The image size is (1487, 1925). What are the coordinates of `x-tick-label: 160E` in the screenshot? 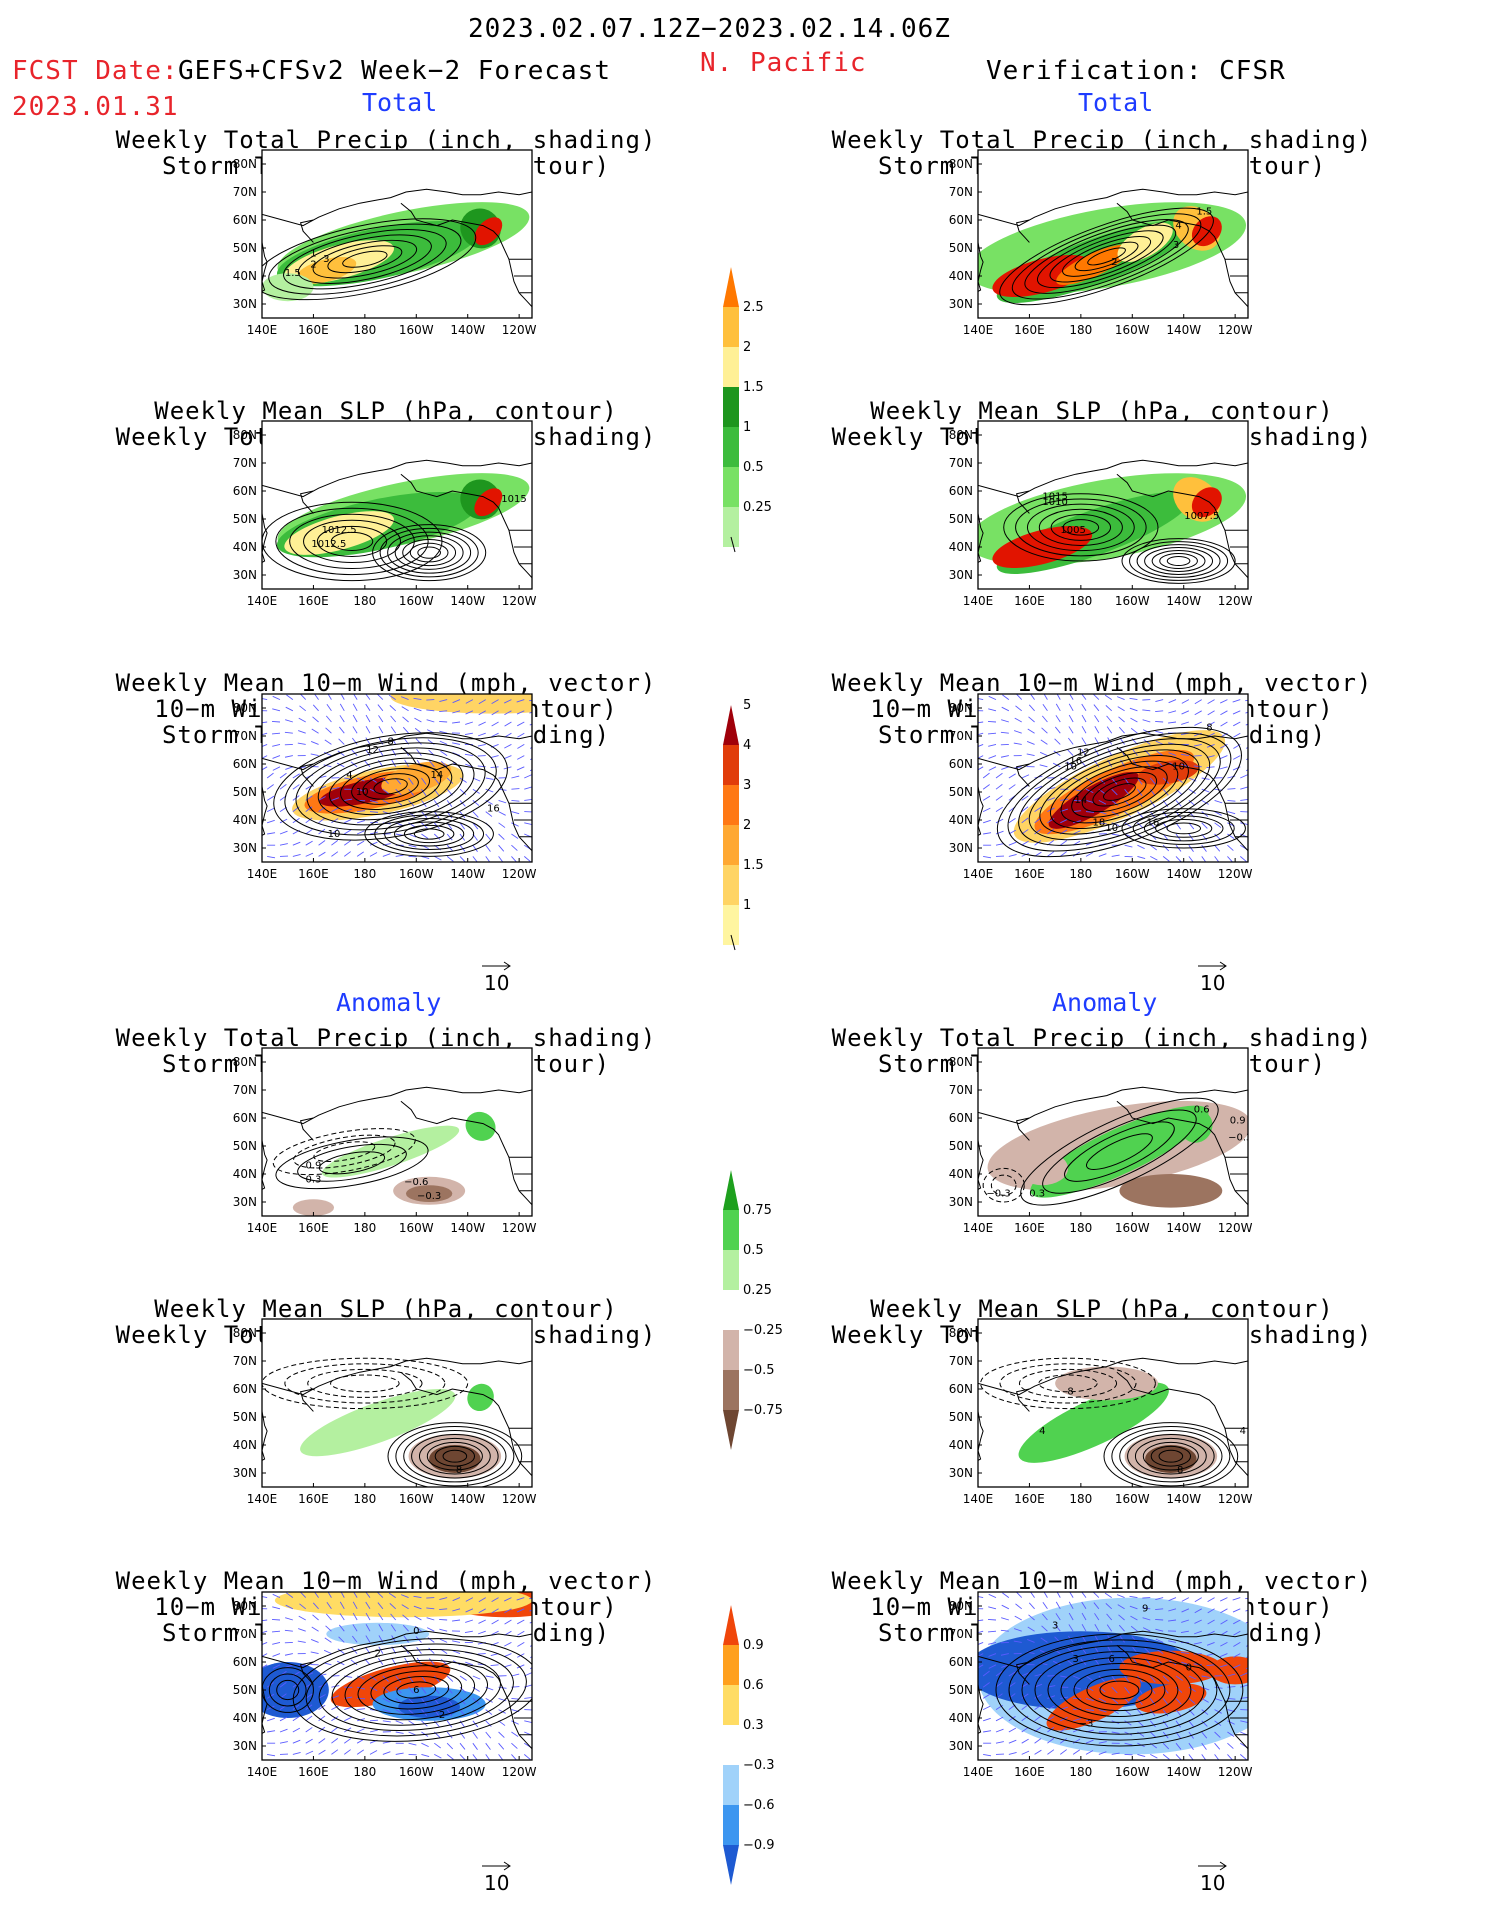 It's located at (313, 874).